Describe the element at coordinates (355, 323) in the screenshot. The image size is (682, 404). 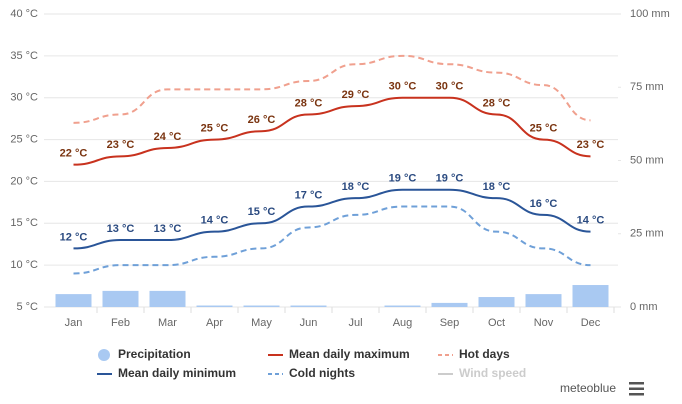
I see `x-tick-label: Jul` at that location.